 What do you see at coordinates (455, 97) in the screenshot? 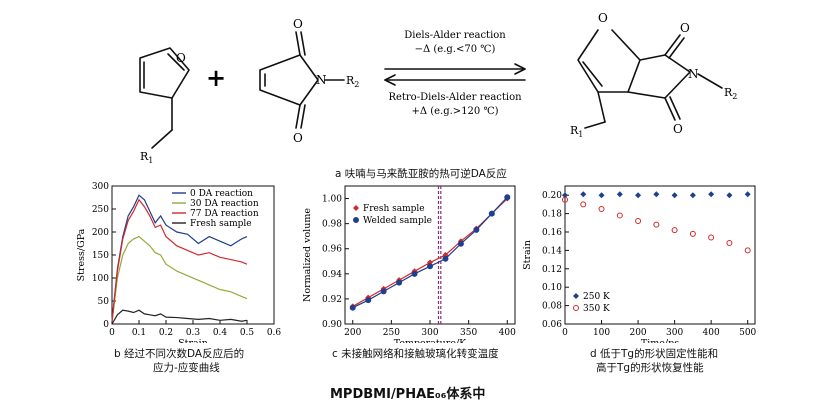
I see `reverse-label: Retro-Diels-Alder reaction` at bounding box center [455, 97].